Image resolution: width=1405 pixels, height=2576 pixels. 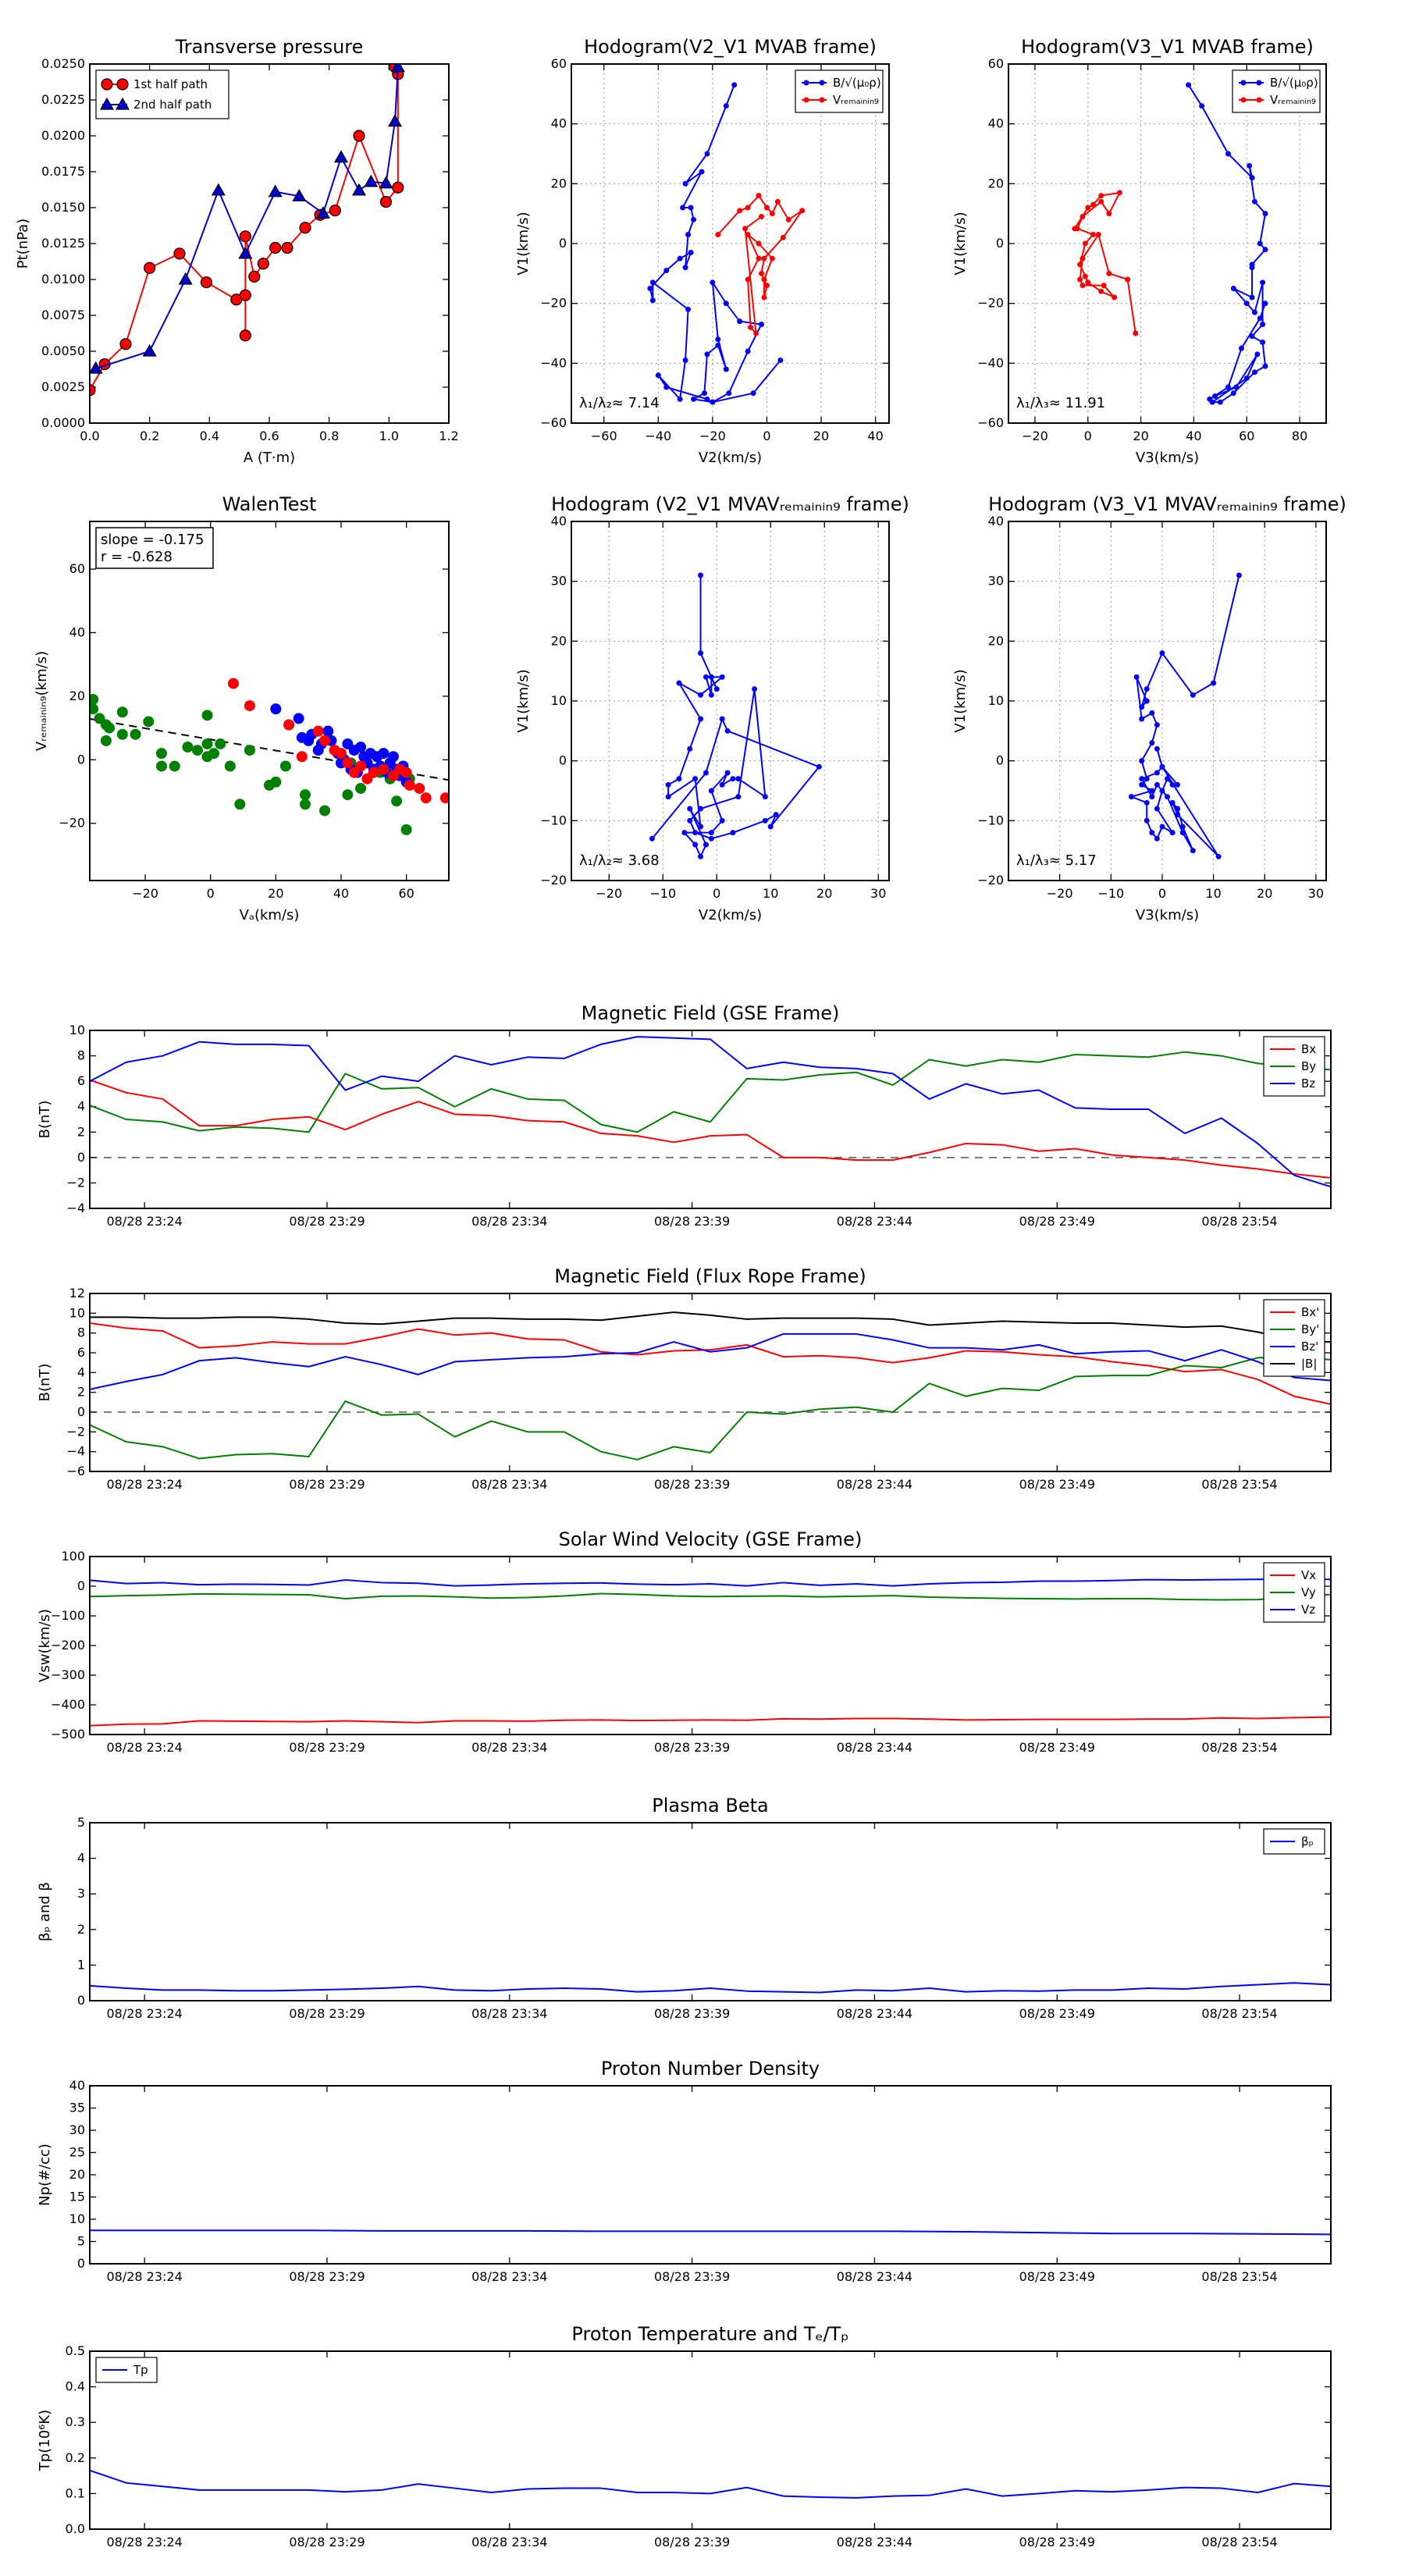 I want to click on legend-label: By', so click(x=1310, y=1329).